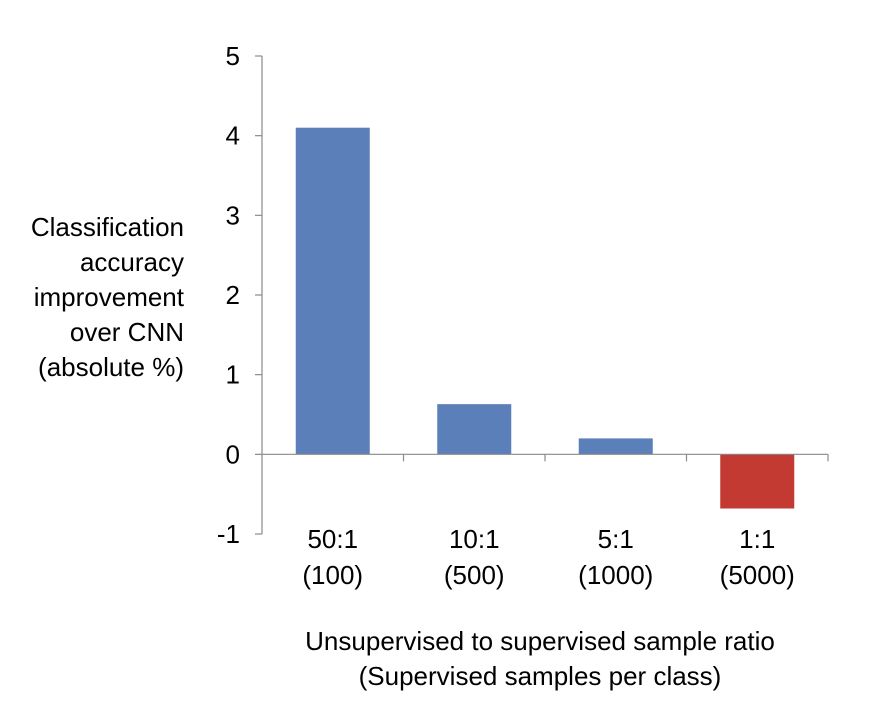 This screenshot has width=872, height=718. Describe the element at coordinates (131, 262) in the screenshot. I see `y-axis-title-line: accuracy` at that location.